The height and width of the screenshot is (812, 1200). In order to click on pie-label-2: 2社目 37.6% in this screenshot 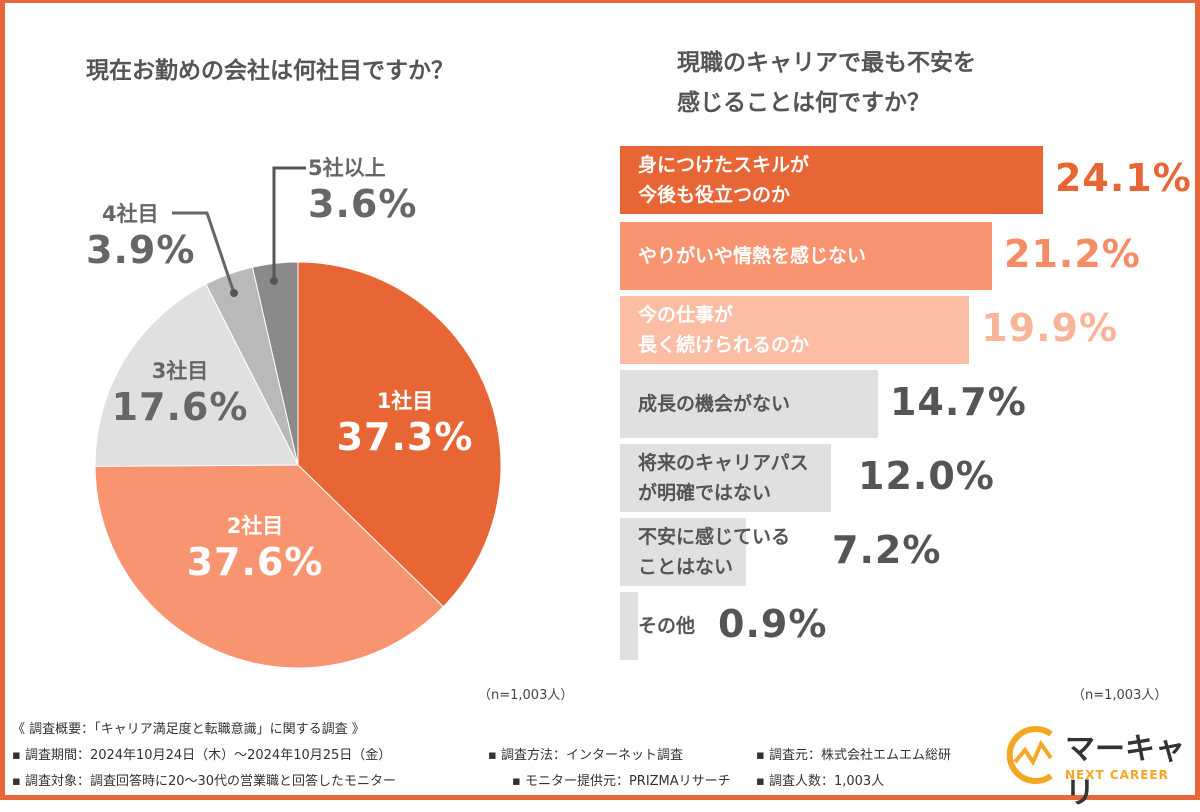, I will do `click(255, 547)`.